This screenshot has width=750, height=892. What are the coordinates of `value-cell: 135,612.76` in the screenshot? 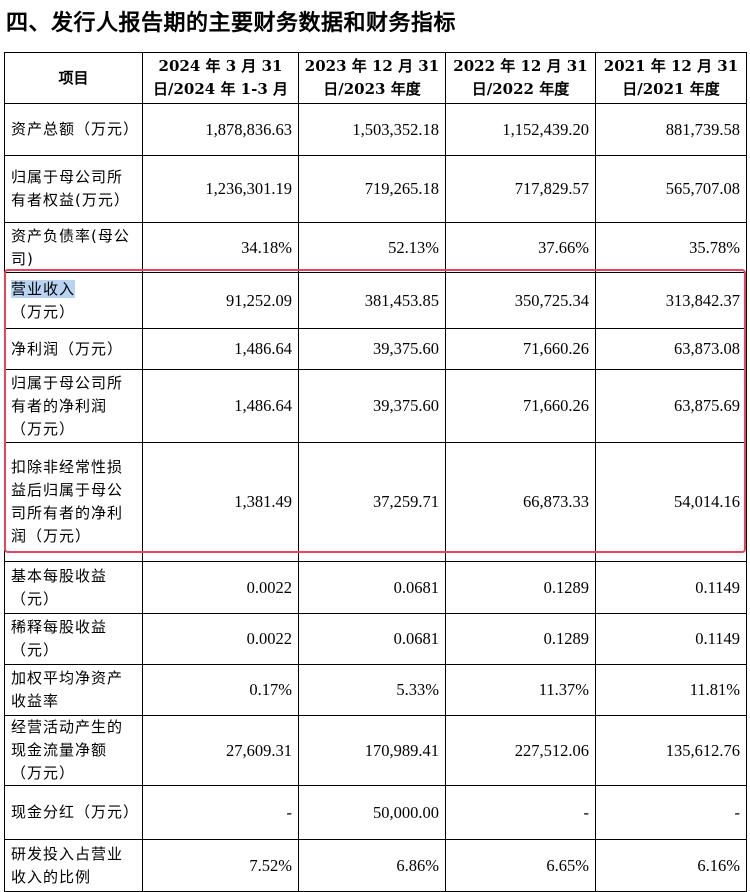 It's located at (671, 750).